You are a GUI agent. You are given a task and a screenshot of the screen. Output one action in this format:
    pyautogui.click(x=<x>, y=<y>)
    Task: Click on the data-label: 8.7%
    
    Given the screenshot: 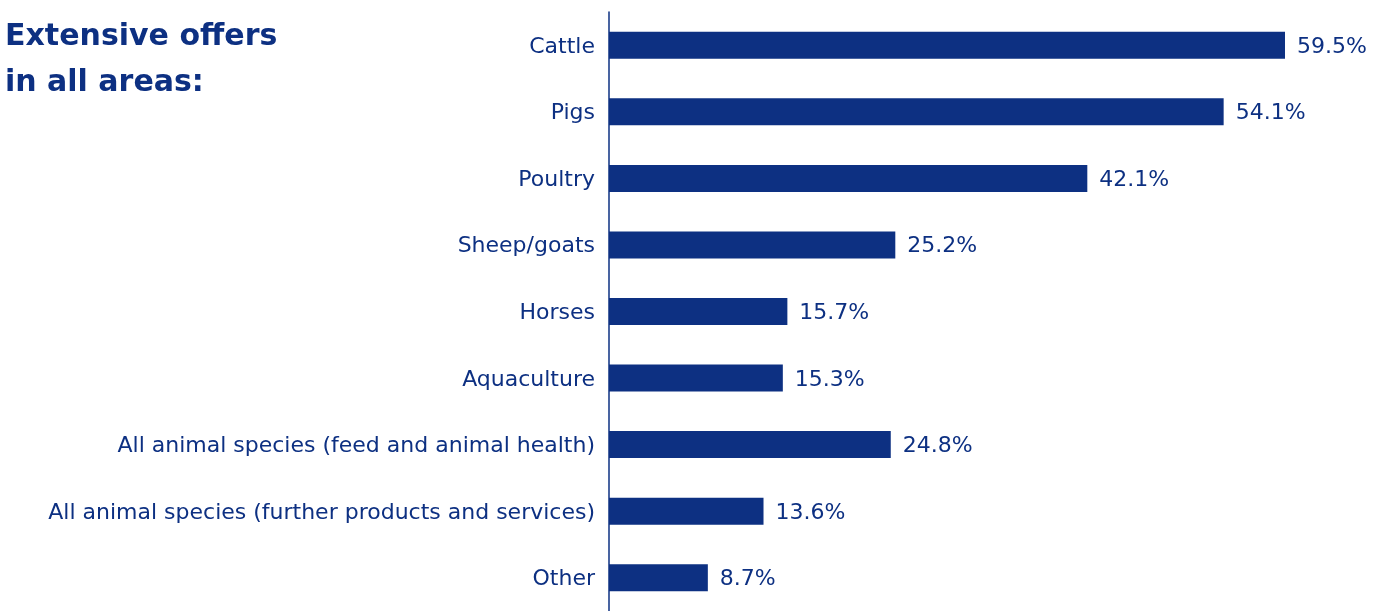 What is the action you would take?
    pyautogui.click(x=747, y=578)
    